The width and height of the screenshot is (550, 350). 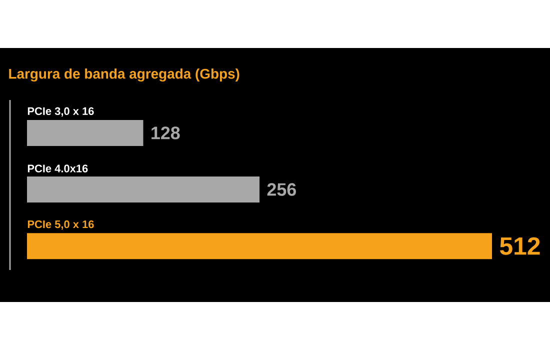 What do you see at coordinates (281, 189) in the screenshot?
I see `data-label: 256` at bounding box center [281, 189].